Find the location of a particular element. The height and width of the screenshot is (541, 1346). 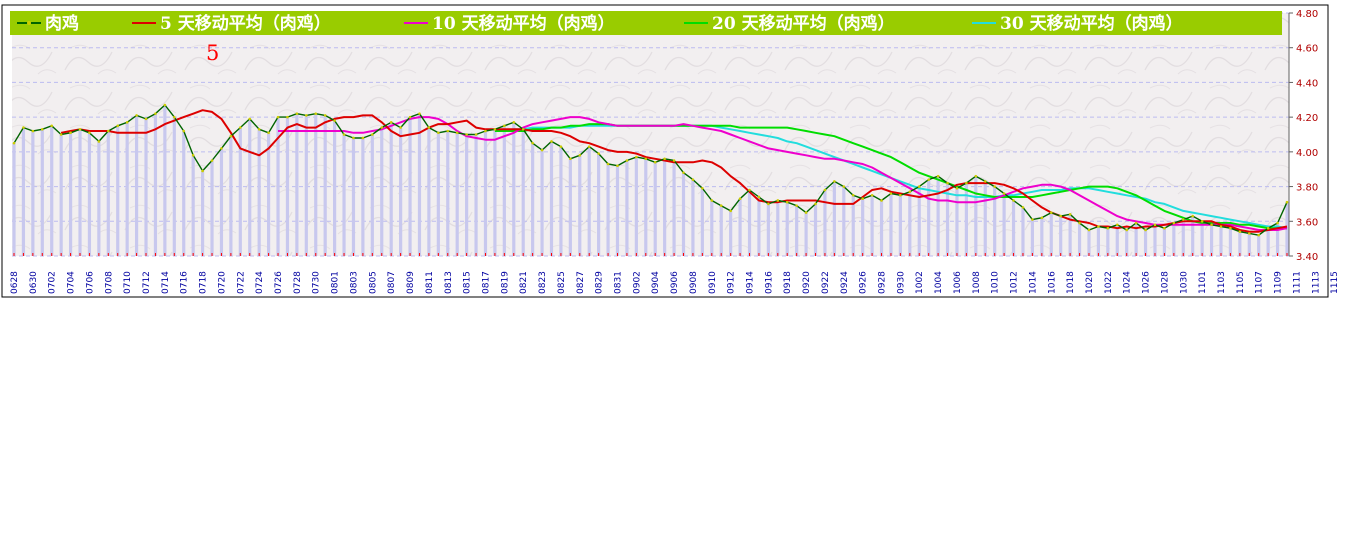

x-tick-label: 0803 is located at coordinates (355, 282).